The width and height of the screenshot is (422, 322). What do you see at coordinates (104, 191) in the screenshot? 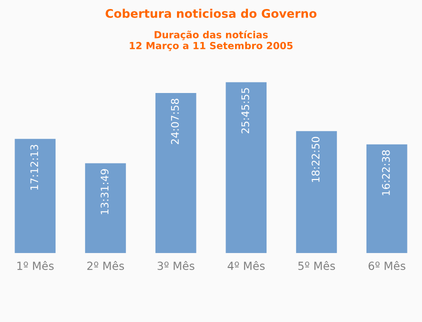
I see `data-label: 13:31:49` at bounding box center [104, 191].